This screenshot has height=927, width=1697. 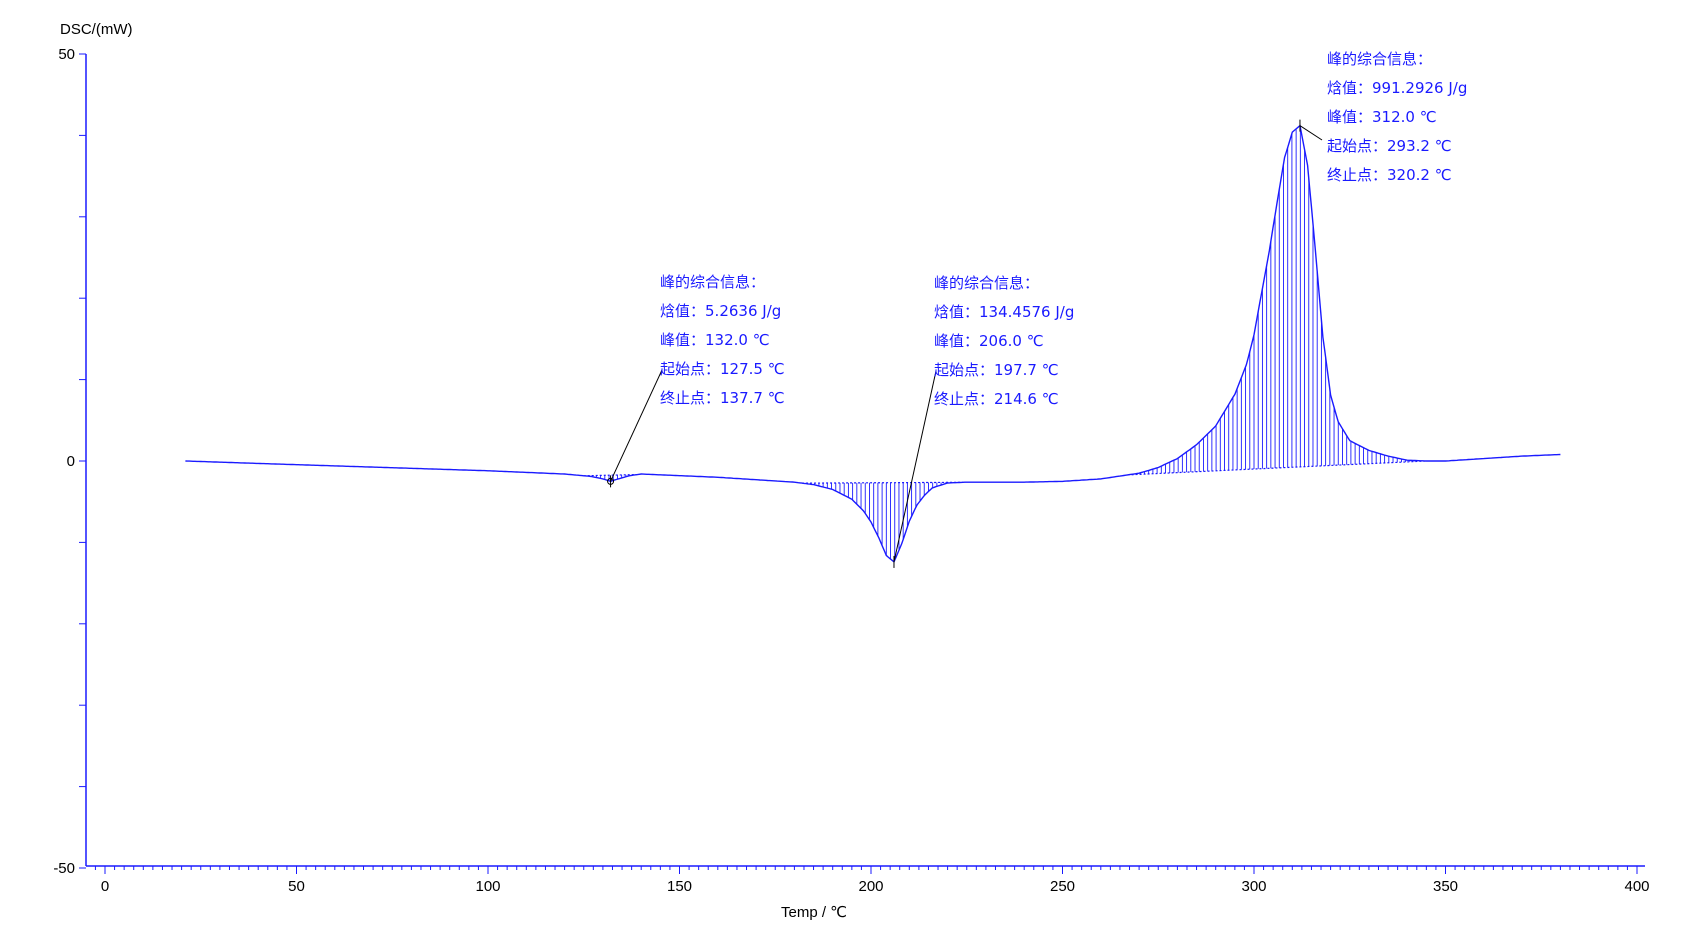 I want to click on peak-enthalpy-value: 991.2926 J/g, so click(x=1419, y=88).